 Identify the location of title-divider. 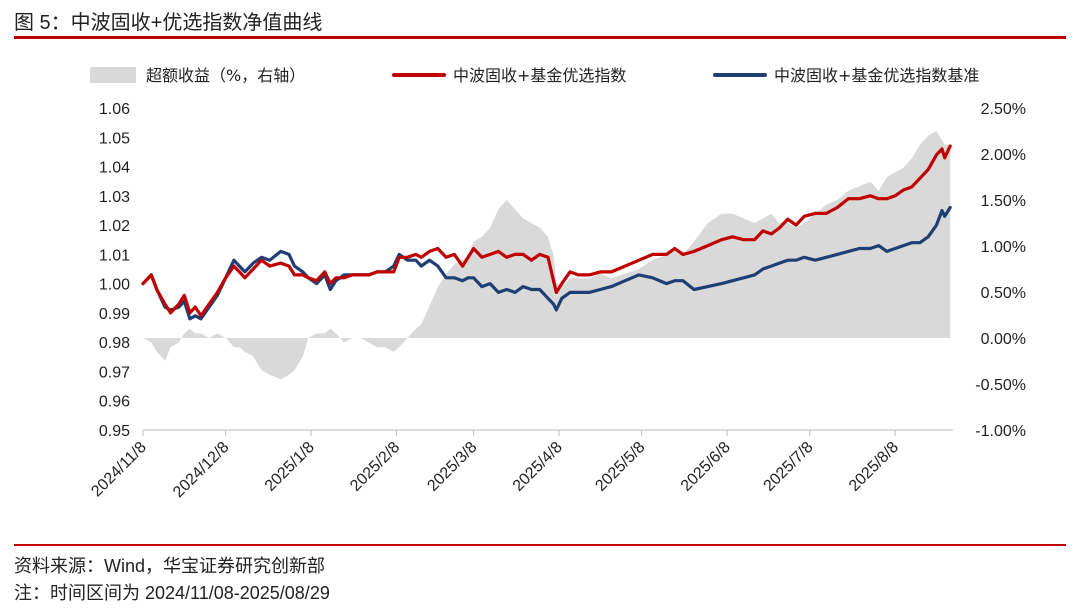
(540, 37).